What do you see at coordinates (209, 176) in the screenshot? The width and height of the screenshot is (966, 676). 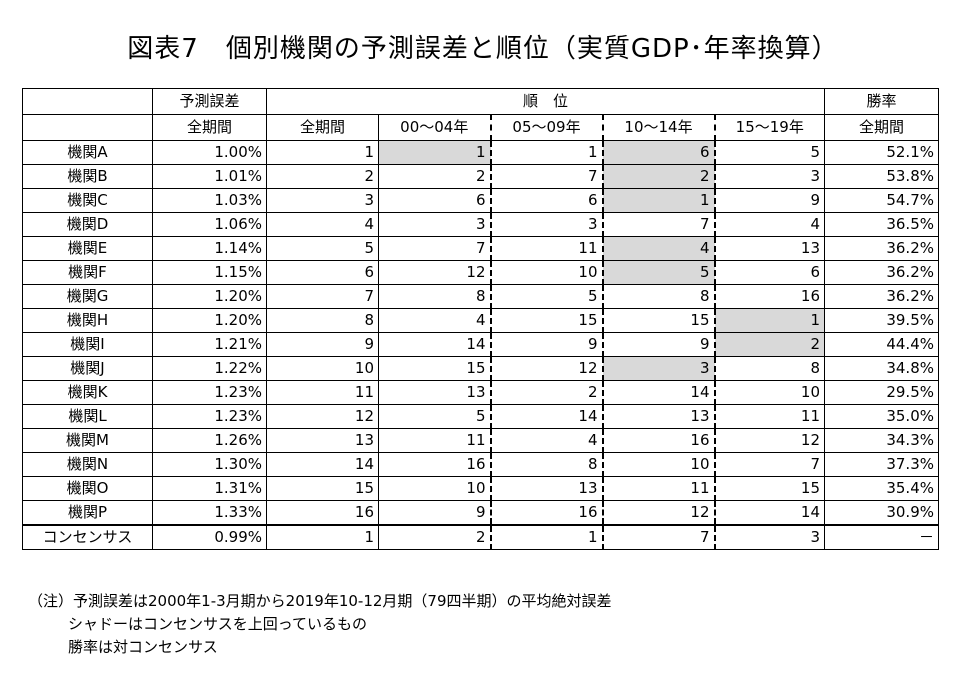 I see `forecast-error: 1.01%` at bounding box center [209, 176].